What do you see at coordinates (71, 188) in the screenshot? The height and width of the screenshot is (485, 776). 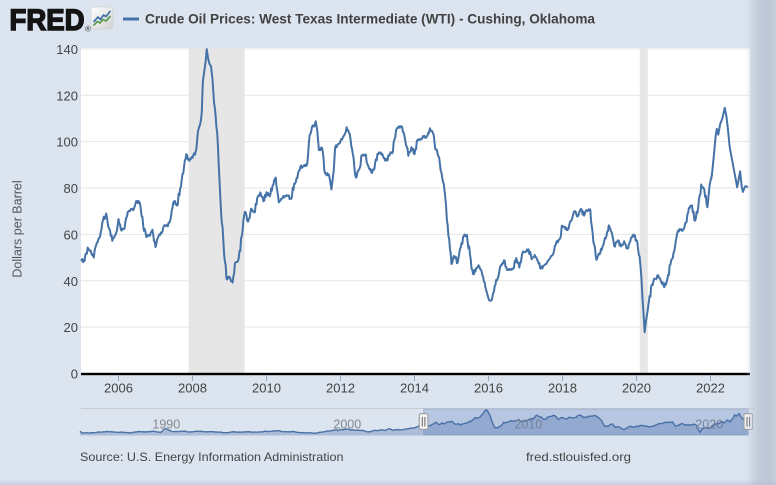 I see `svg-text: 80` at bounding box center [71, 188].